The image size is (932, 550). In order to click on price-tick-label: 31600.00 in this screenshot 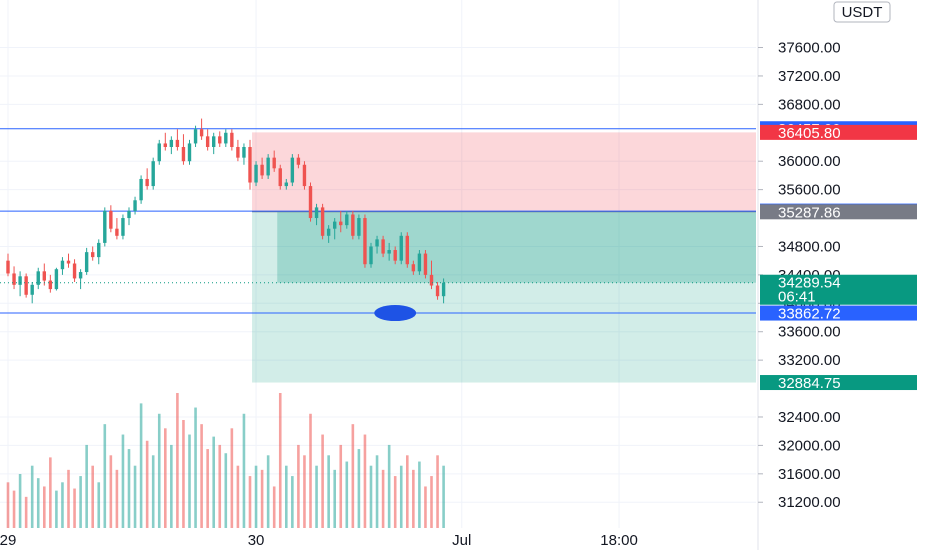, I will do `click(809, 474)`.